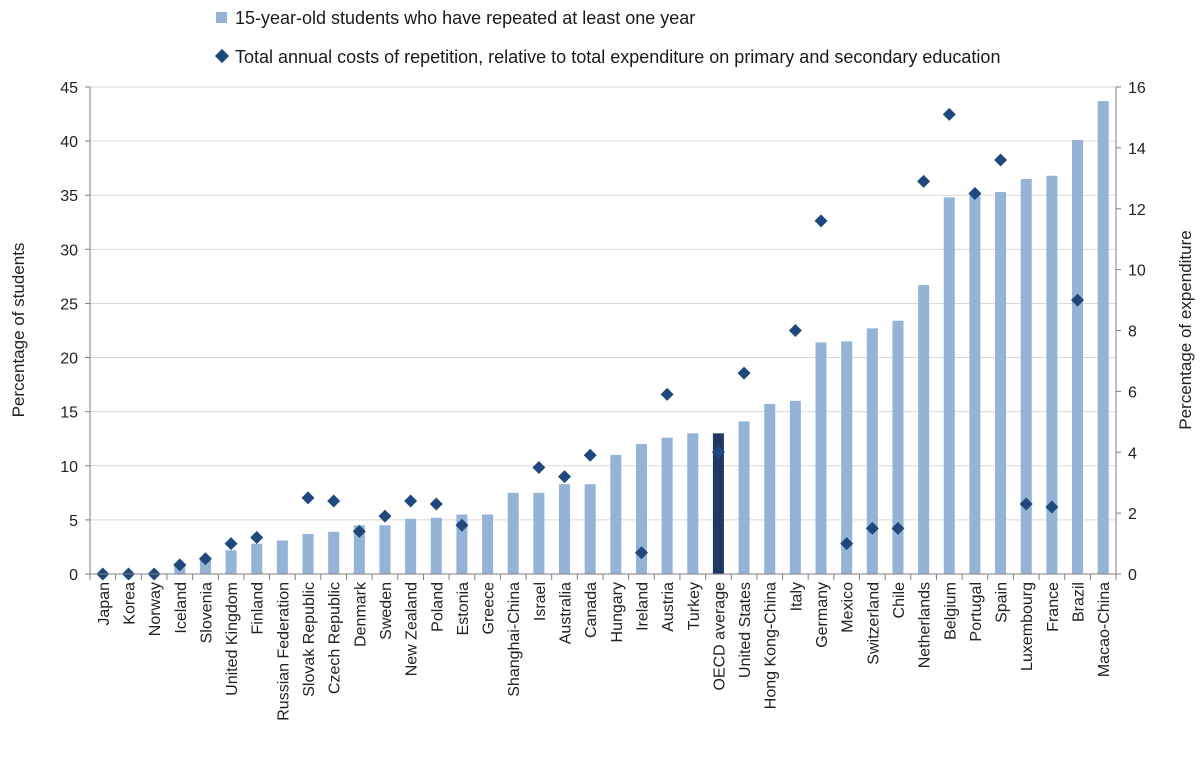 The image size is (1204, 758). What do you see at coordinates (386, 611) in the screenshot?
I see `category-label: Sweden` at bounding box center [386, 611].